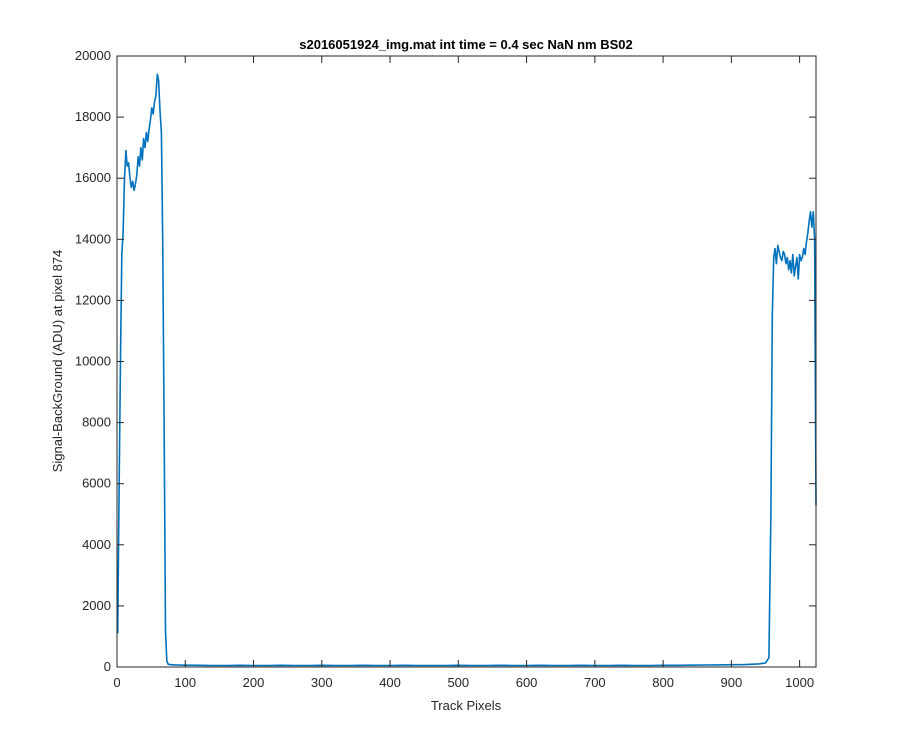 This screenshot has height=750, width=900. Describe the element at coordinates (322, 682) in the screenshot. I see `x-tick-label: 300` at that location.